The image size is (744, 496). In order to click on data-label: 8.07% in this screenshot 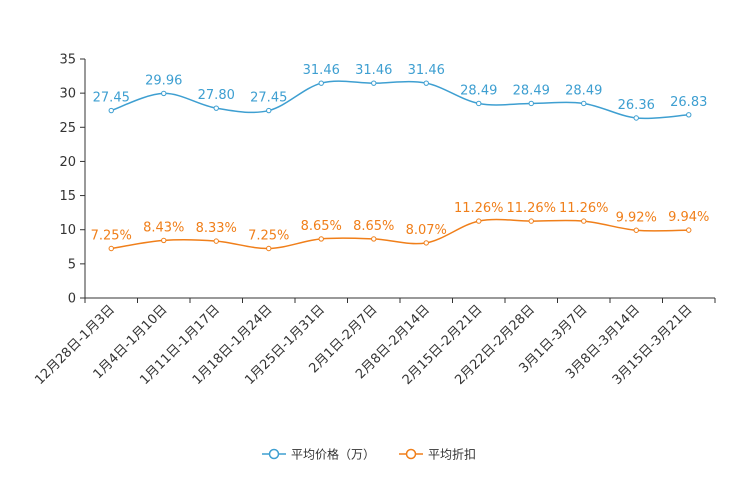, I will do `click(426, 230)`.